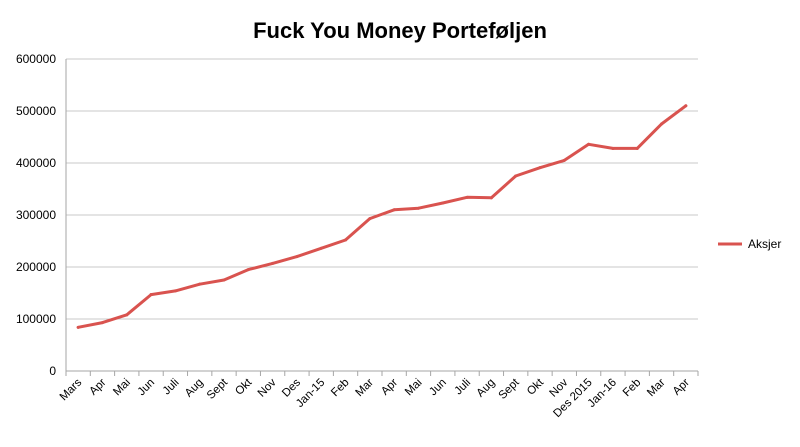 The height and width of the screenshot is (447, 800). I want to click on legend-label: Aksjer, so click(764, 244).